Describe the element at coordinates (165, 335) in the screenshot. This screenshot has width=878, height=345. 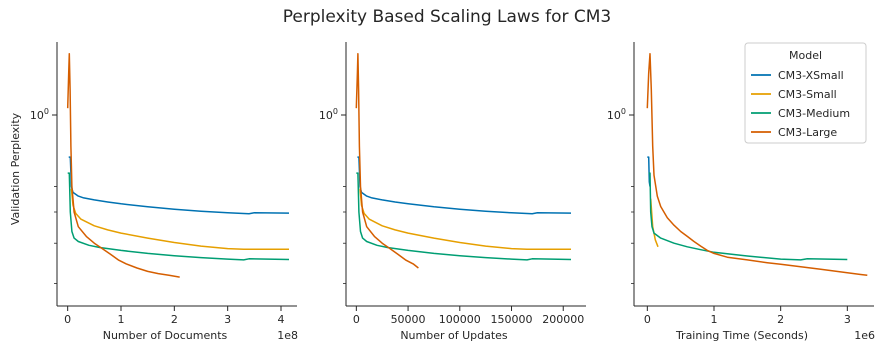
I see `x-axis-label: Number of Documents` at that location.